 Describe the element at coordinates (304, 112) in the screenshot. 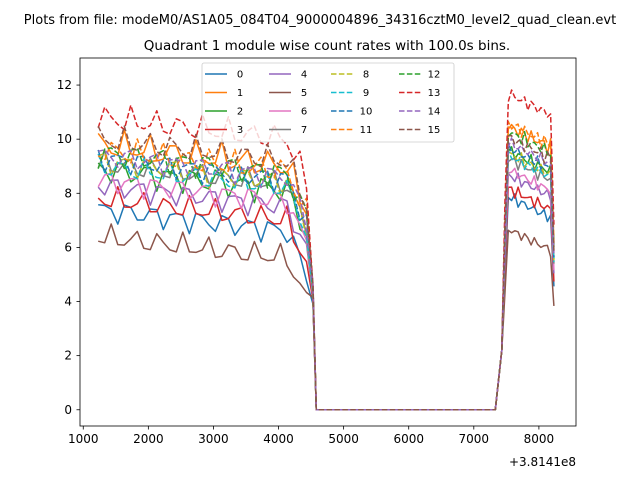

I see `legend-label-6: 6` at that location.